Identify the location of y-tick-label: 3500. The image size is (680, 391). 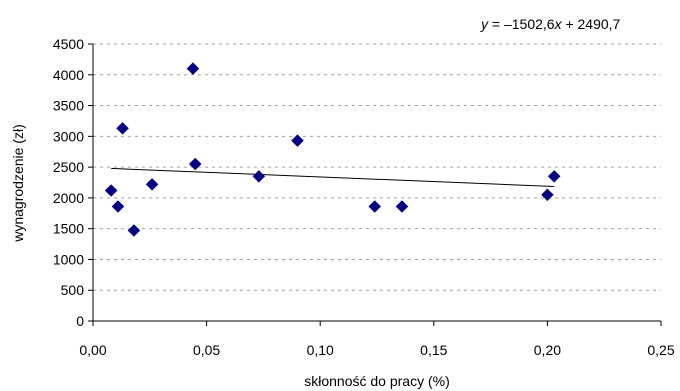
(68, 106).